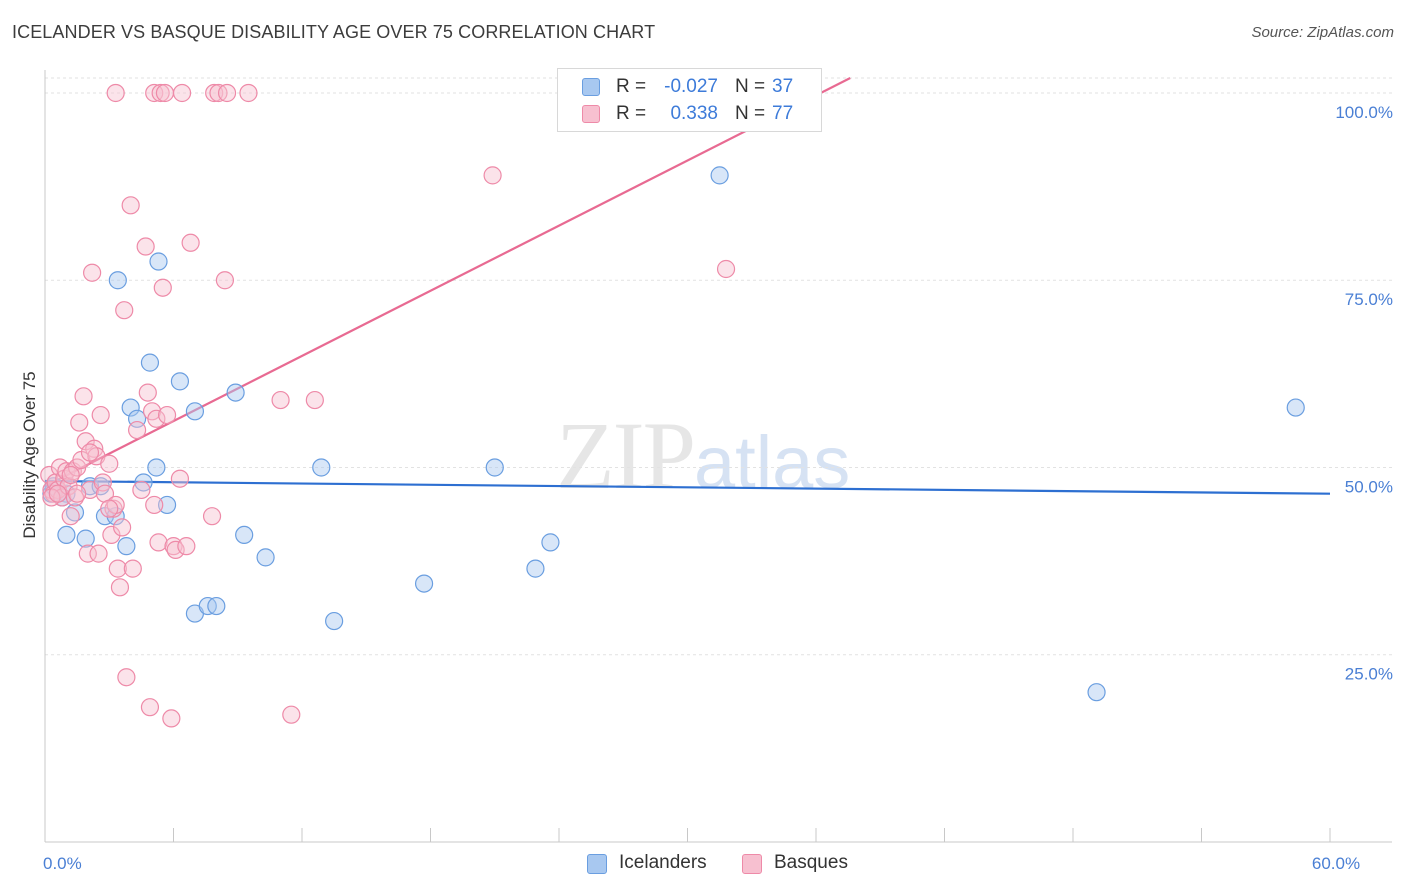  I want to click on legend-n-value: 77, so click(783, 113).